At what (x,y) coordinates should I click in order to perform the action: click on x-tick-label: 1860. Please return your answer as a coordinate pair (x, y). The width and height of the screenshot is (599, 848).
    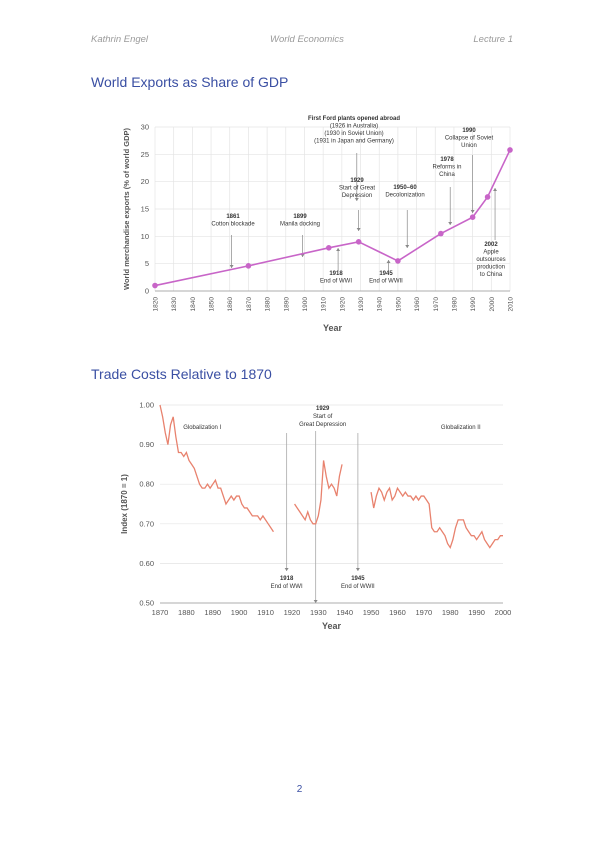
    Looking at the image, I should click on (230, 304).